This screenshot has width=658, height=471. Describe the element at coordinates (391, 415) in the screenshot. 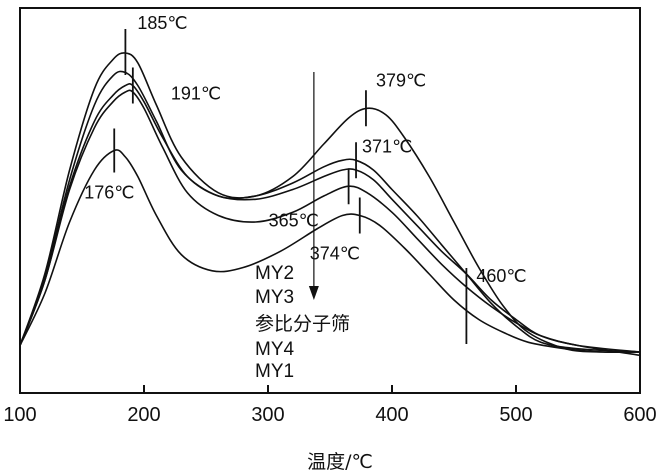

I see `x-tick-label: 400` at that location.